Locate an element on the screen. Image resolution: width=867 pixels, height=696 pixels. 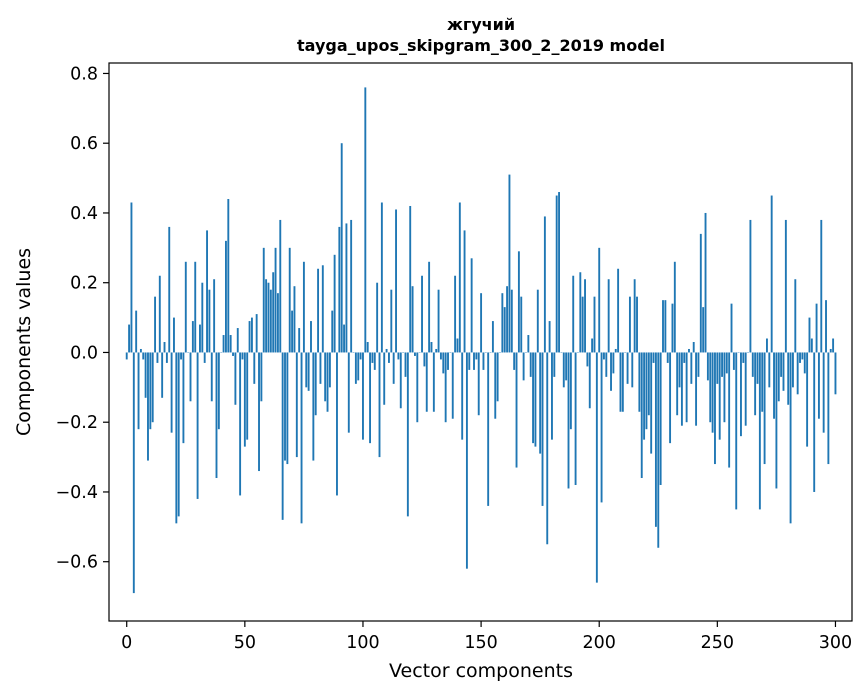
chart-subtitle: tayga_upos_skipgram_300_2_2019 model is located at coordinates (481, 45).